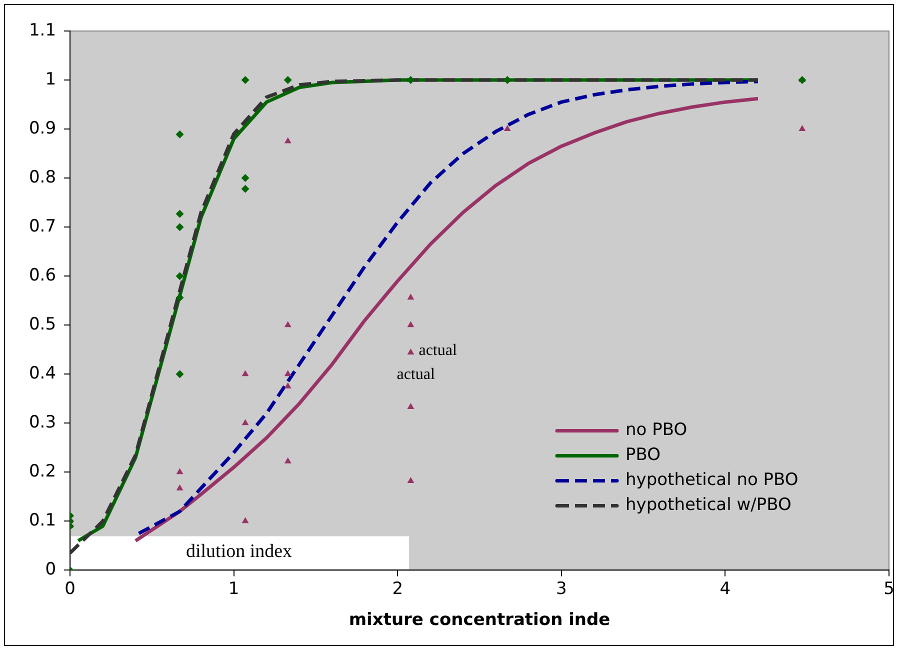  What do you see at coordinates (42, 128) in the screenshot?
I see `y-tick-label: 0.9` at bounding box center [42, 128].